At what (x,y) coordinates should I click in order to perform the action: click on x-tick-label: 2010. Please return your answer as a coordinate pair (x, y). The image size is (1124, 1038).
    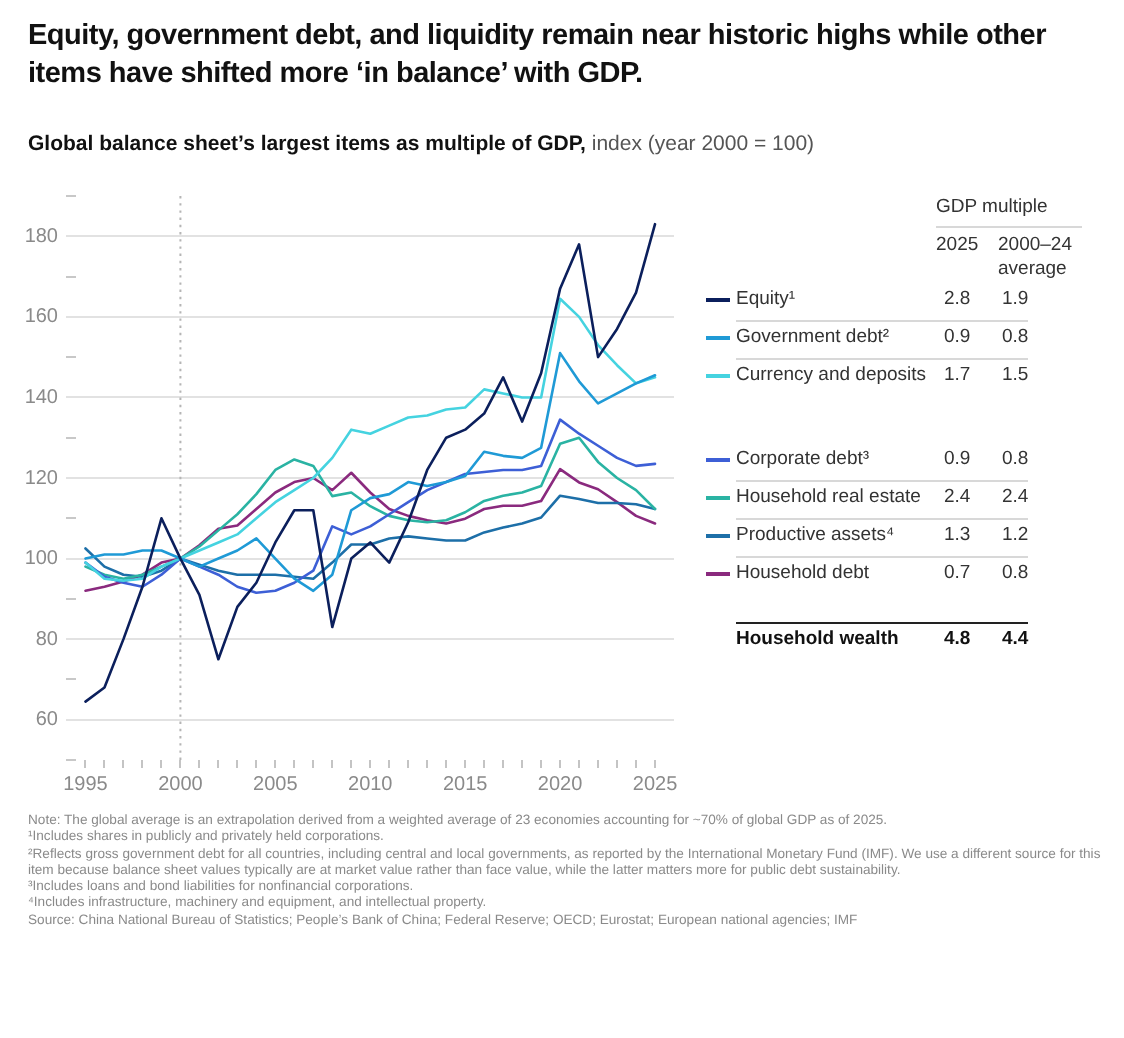
    Looking at the image, I should click on (371, 784).